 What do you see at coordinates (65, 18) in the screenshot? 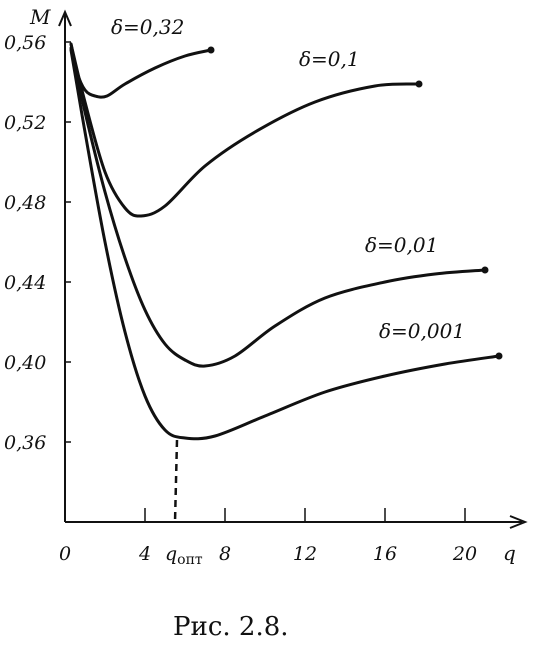
I see `y-axis-arrow` at bounding box center [65, 18].